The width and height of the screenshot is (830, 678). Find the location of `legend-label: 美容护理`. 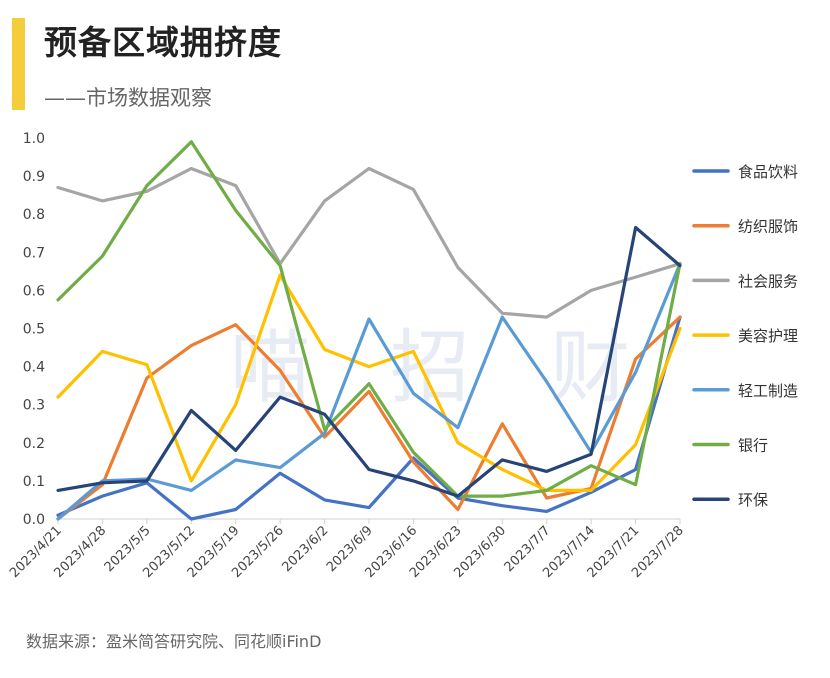

legend-label: 美容护理 is located at coordinates (768, 336).